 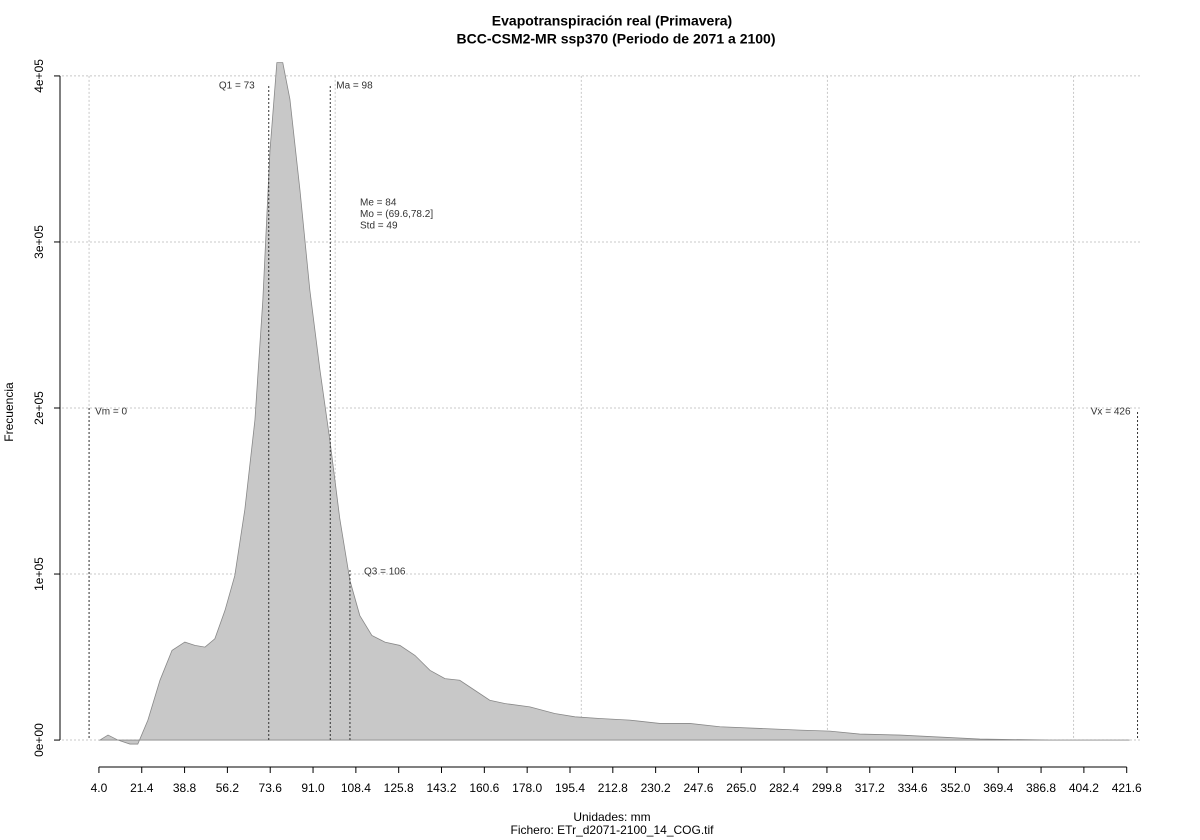 What do you see at coordinates (379, 226) in the screenshot?
I see `stat-label: Std = 49` at bounding box center [379, 226].